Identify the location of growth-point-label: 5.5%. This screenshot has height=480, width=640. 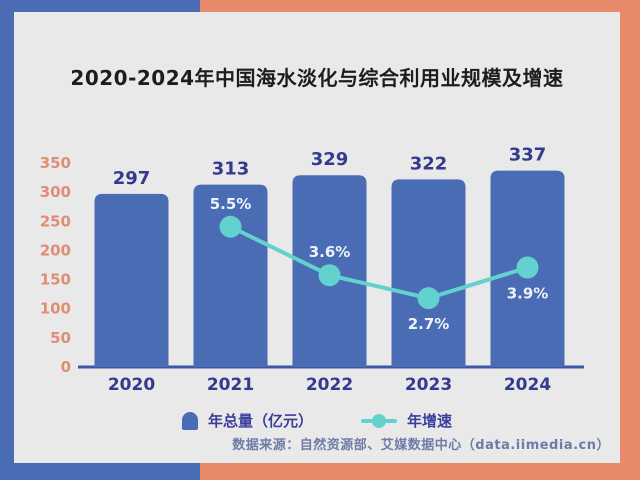
(231, 204).